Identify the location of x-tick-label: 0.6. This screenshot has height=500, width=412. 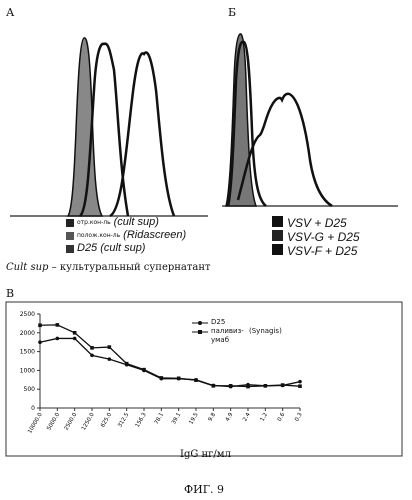
(282, 417).